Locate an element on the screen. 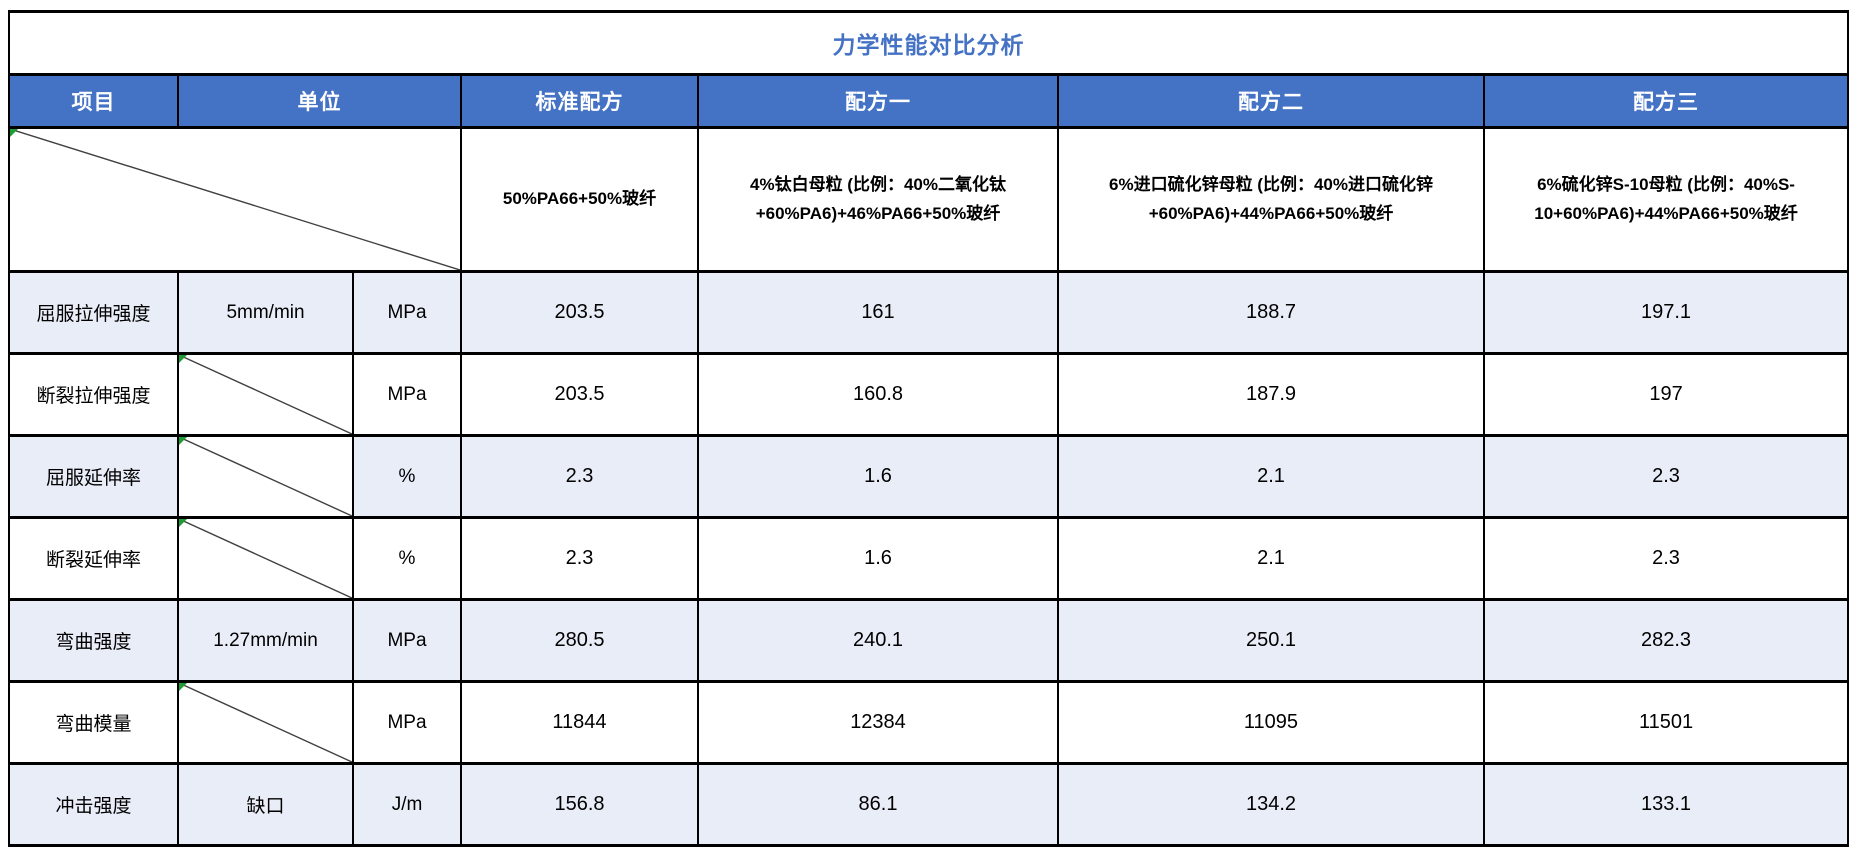  column-header-standard: 标准配方 is located at coordinates (579, 101).